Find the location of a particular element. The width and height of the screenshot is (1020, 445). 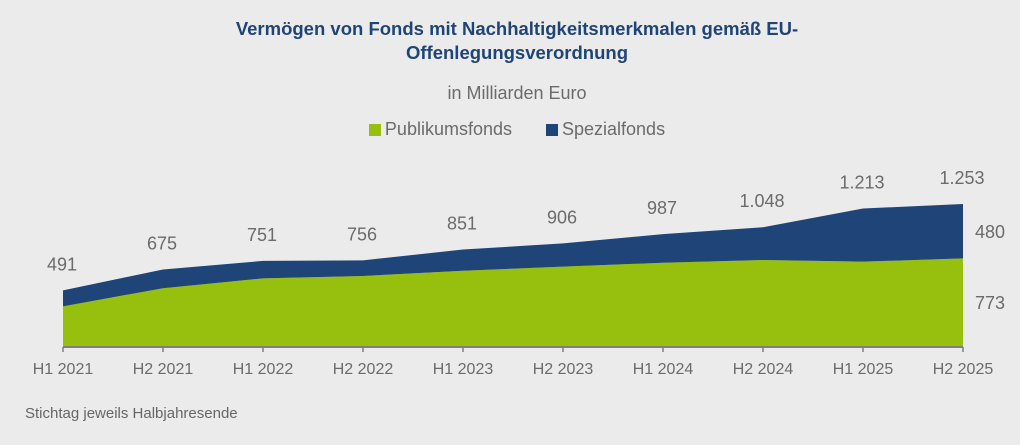

total-data-label: 851 is located at coordinates (462, 224).